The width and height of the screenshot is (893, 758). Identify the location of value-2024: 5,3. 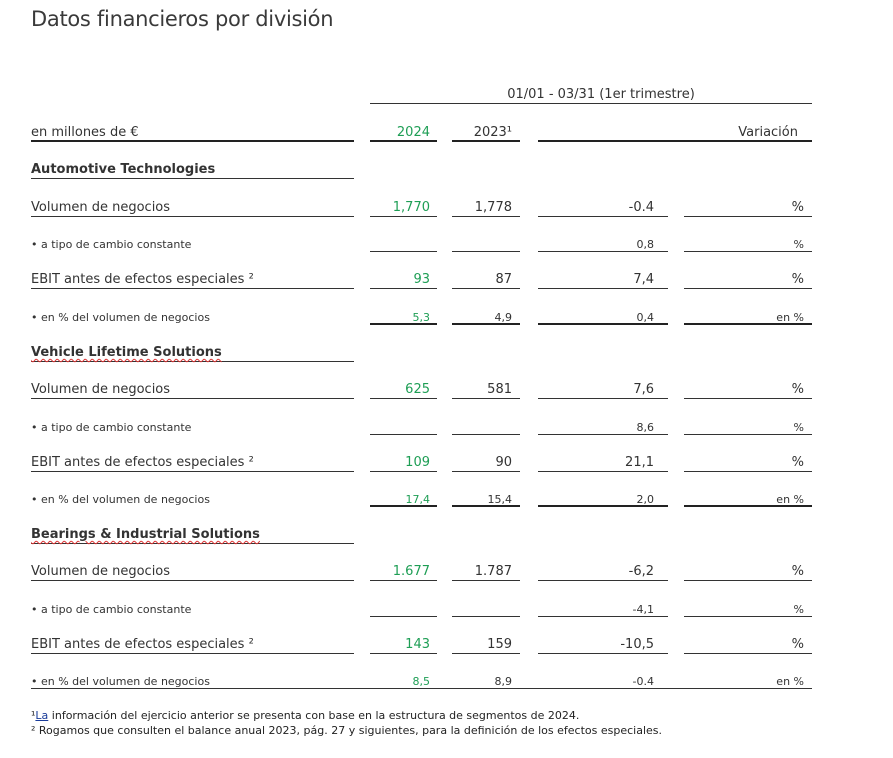
(403, 317).